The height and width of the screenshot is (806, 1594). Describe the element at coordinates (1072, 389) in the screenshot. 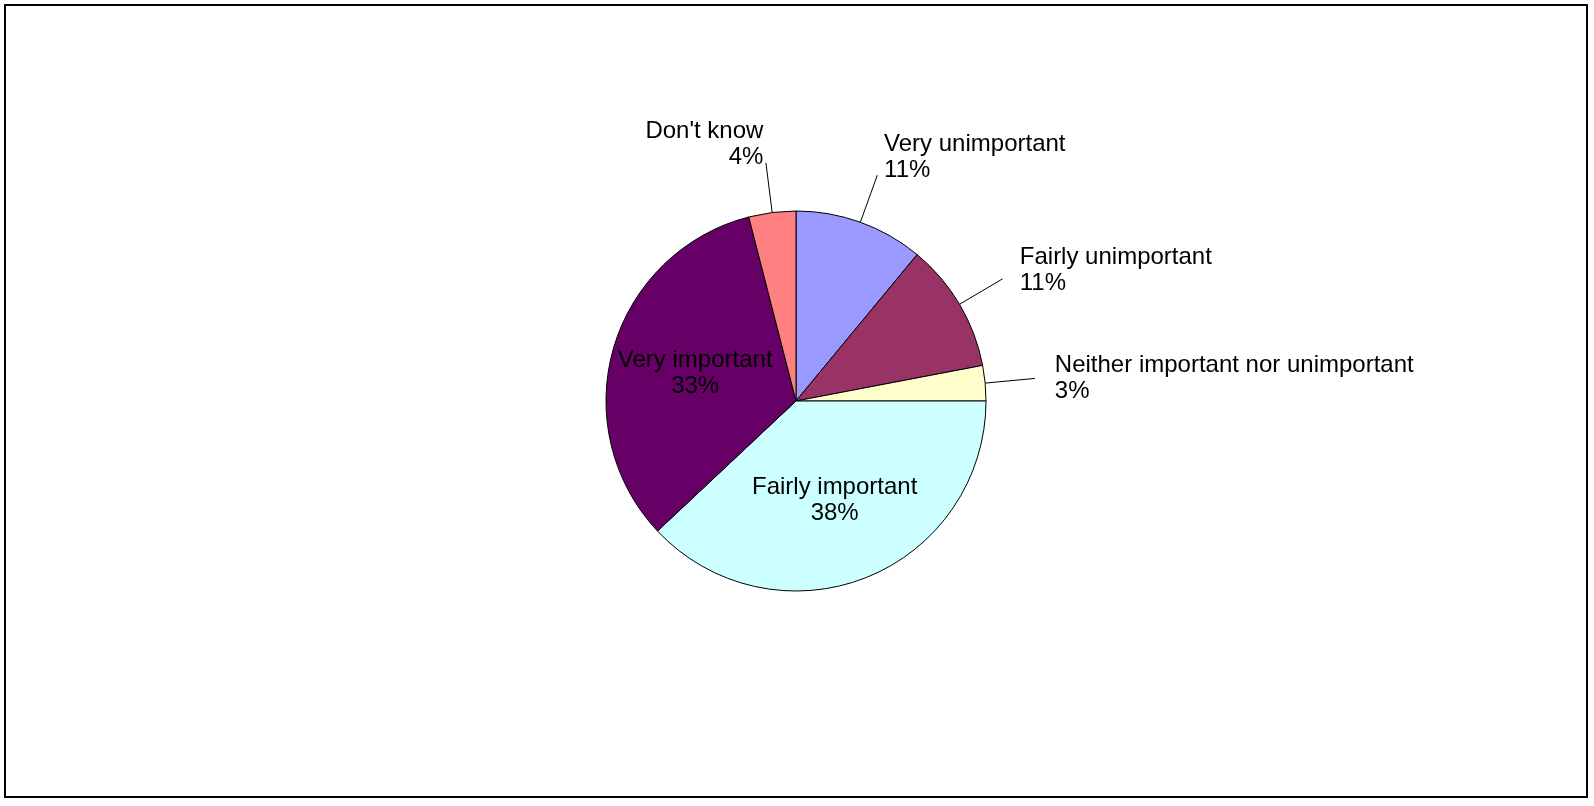

I see `data-label: 3%` at that location.